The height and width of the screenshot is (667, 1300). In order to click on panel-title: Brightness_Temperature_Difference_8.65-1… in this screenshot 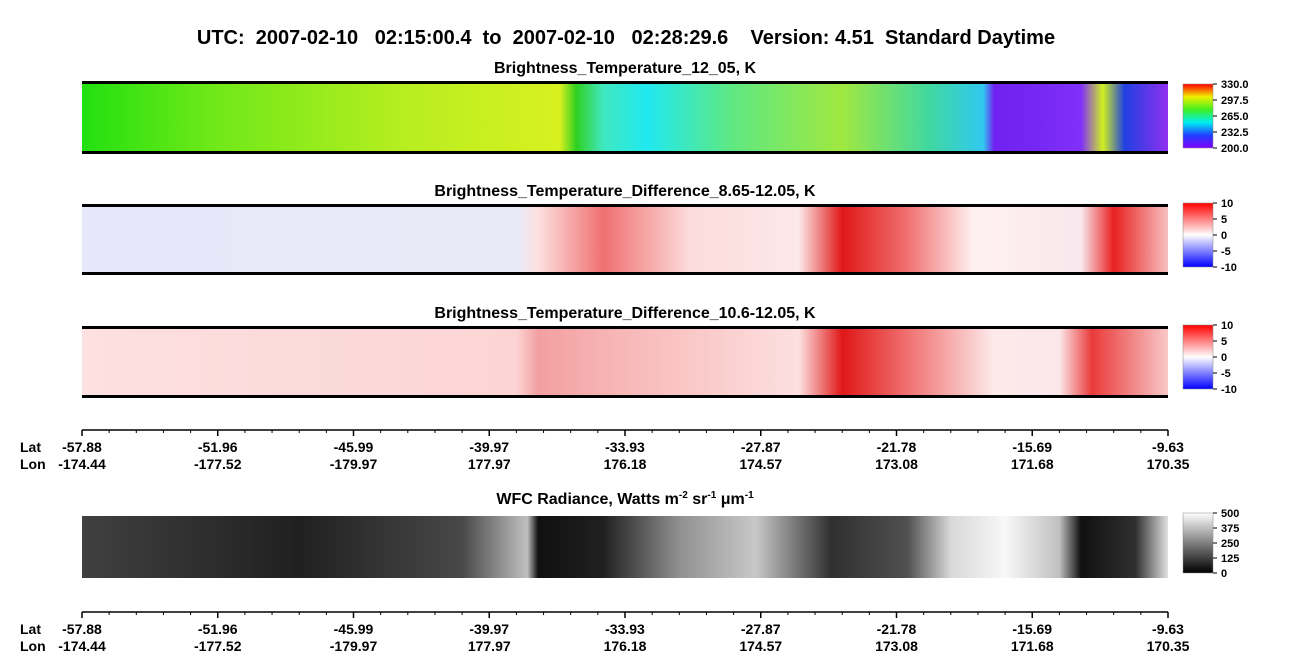, I will do `click(625, 191)`.